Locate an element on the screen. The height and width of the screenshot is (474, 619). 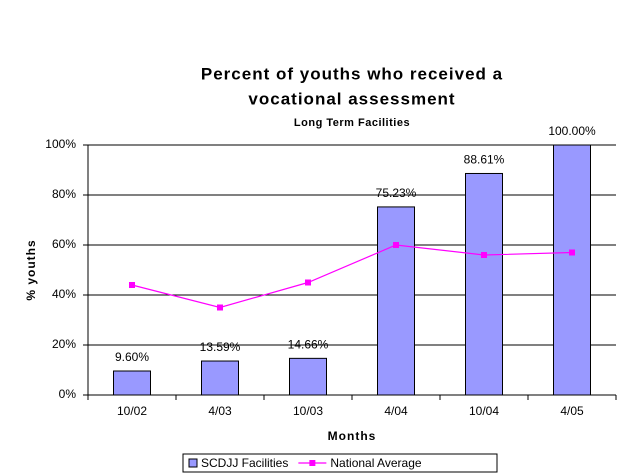
y-tick-label: 0% is located at coordinates (68, 394).